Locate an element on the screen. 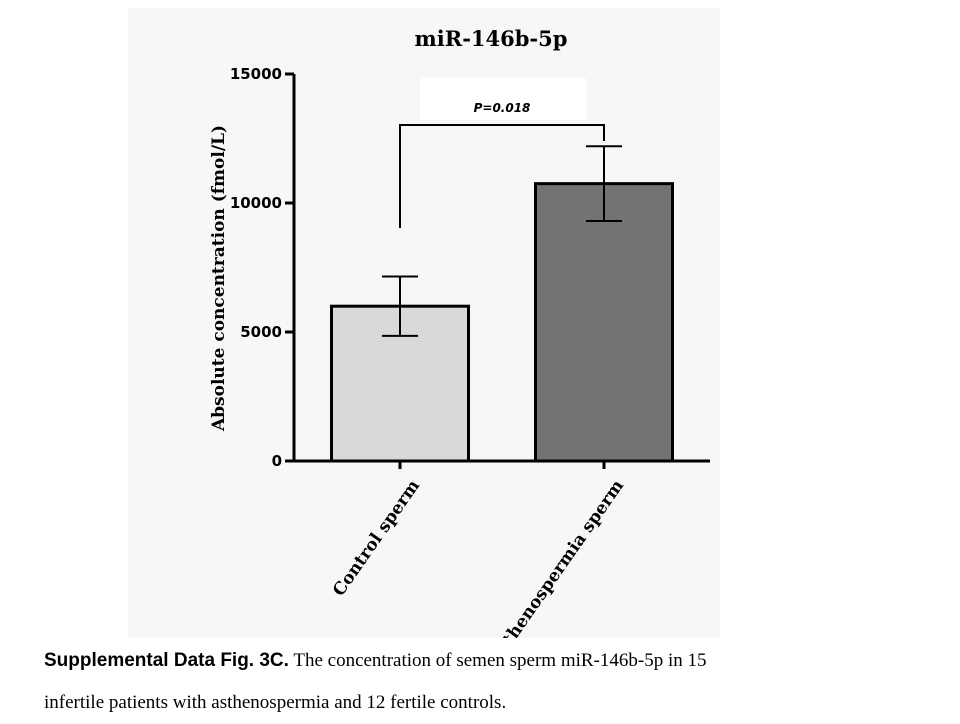 This screenshot has height=724, width=960. significance-bracket: P=0.018 is located at coordinates (502, 164).